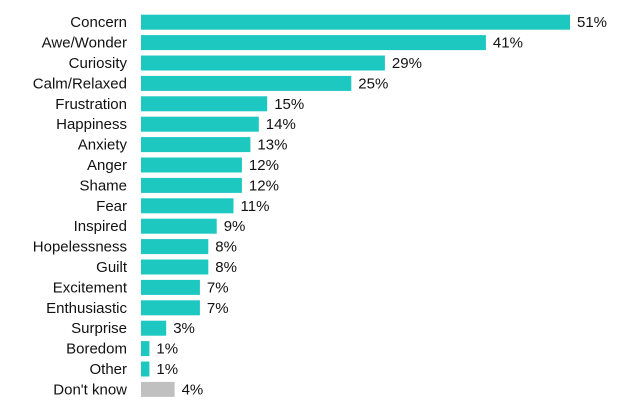 This screenshot has width=624, height=415. What do you see at coordinates (100, 226) in the screenshot?
I see `category-label-10: Inspired` at bounding box center [100, 226].